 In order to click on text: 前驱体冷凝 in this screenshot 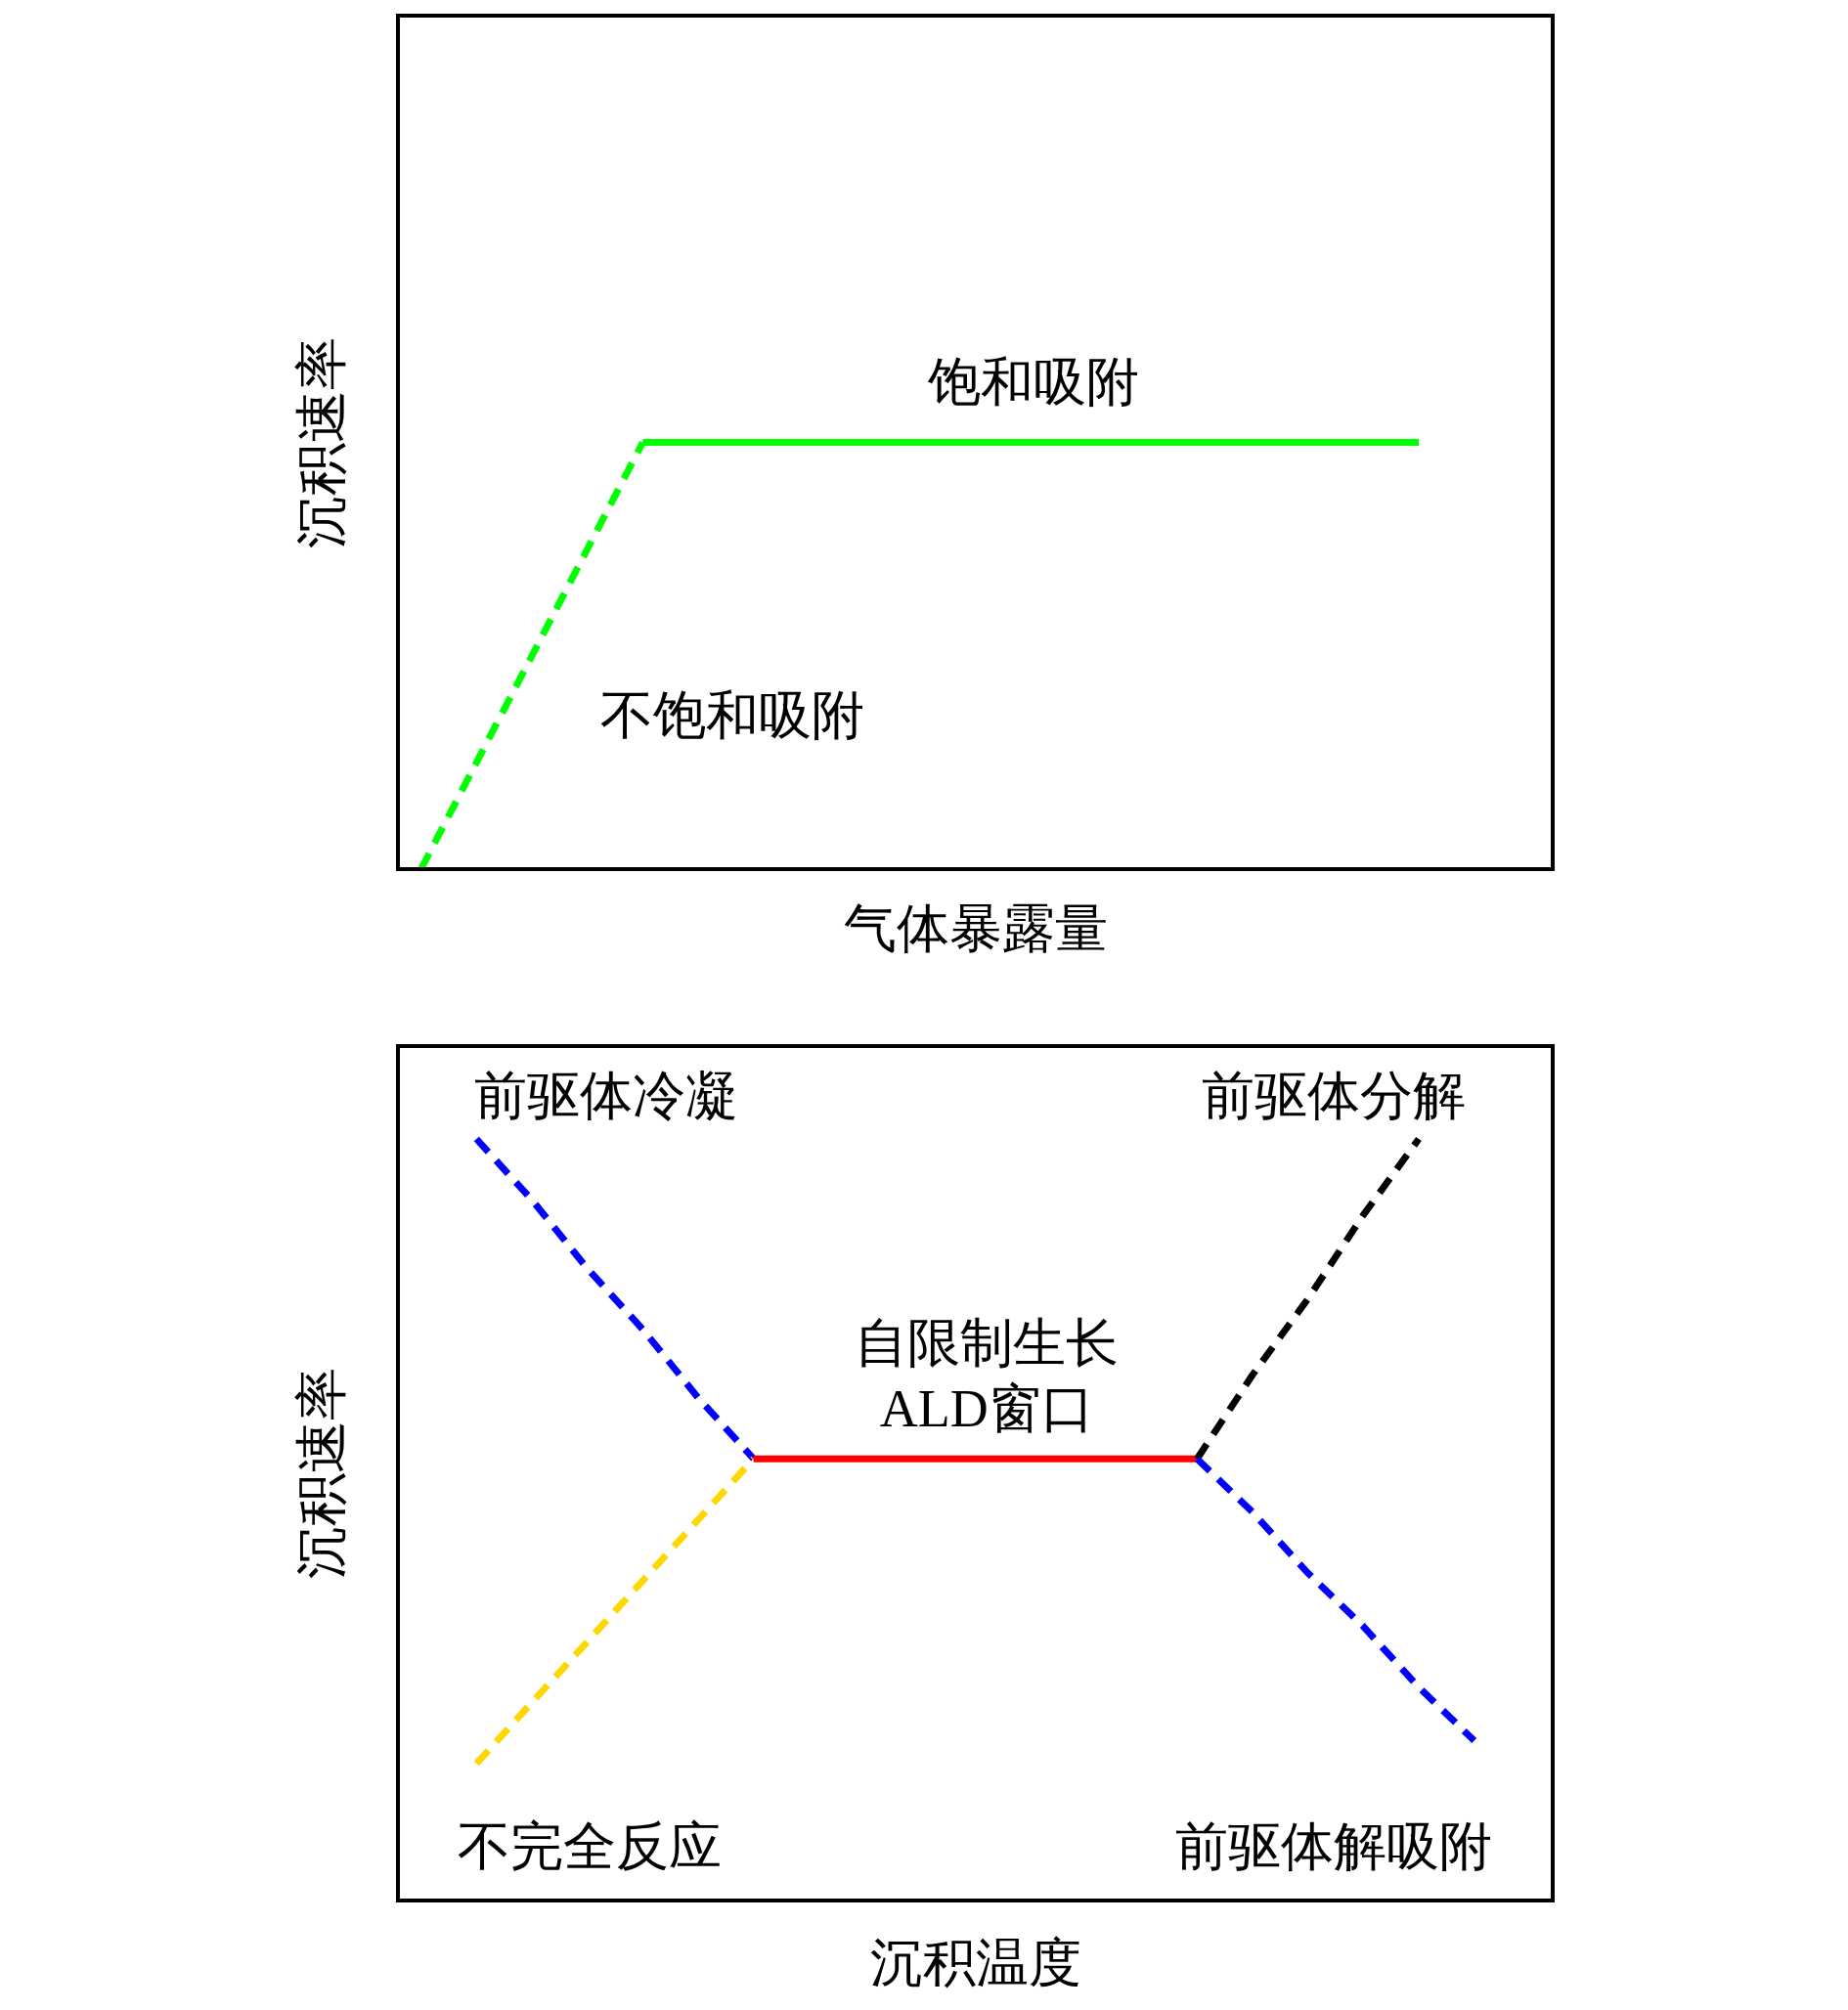, I will do `click(605, 1095)`.